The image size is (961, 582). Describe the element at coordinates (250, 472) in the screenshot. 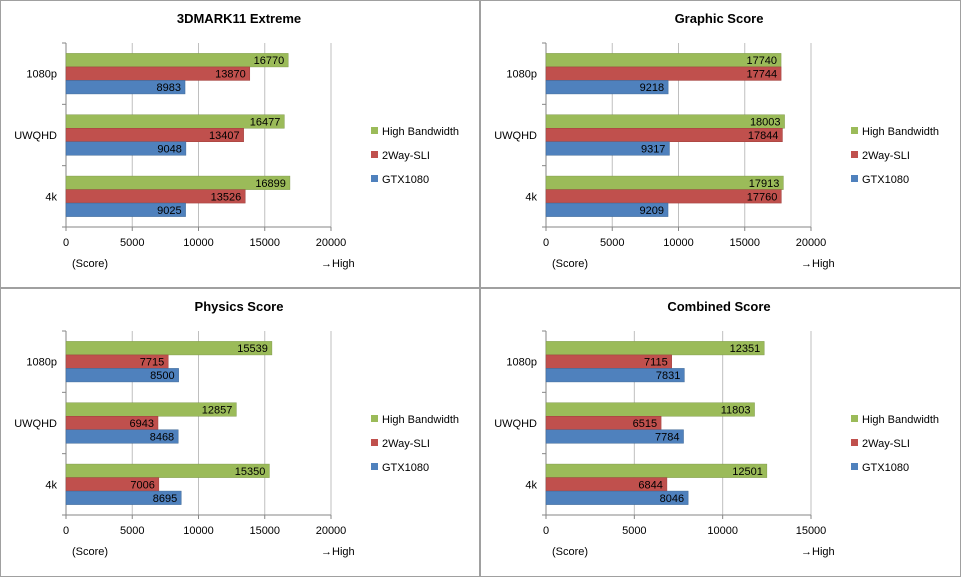

I see `data-label: 15350` at that location.